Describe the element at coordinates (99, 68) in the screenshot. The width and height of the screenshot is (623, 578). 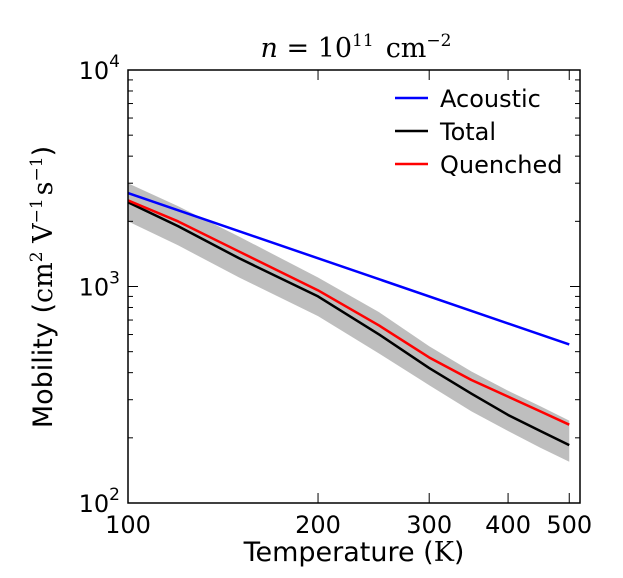
I see `y-tick-label: 10⁴` at that location.